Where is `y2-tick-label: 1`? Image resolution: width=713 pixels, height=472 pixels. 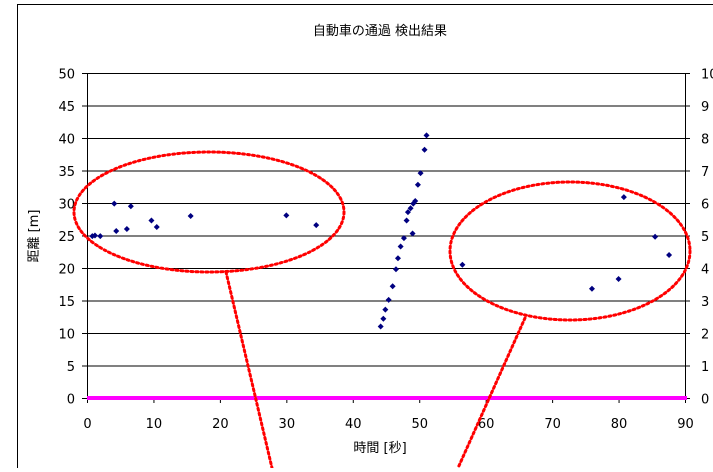 y2-tick-label: 1 is located at coordinates (705, 367).